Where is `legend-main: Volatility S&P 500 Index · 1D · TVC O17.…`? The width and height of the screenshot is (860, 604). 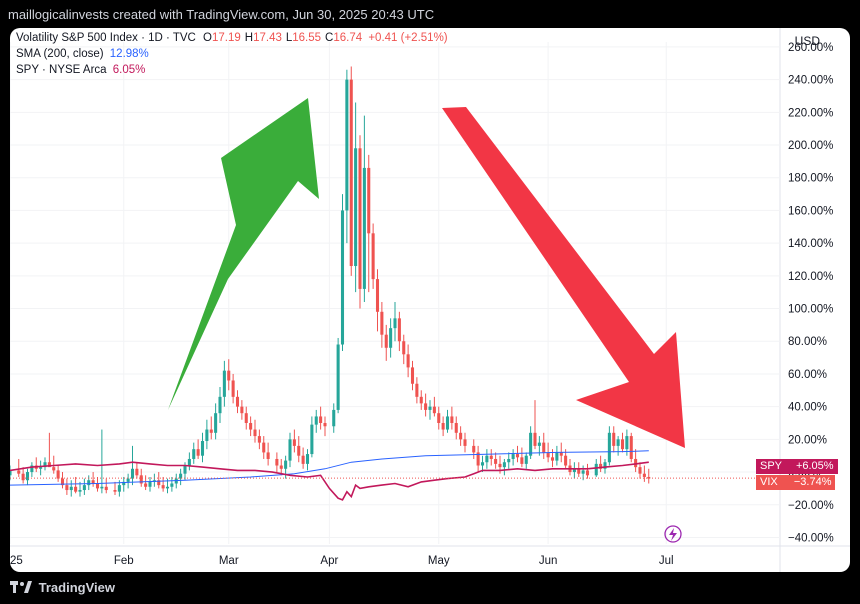
legend-main: Volatility S&P 500 Index · 1D · TVC O17.… is located at coordinates (232, 38).